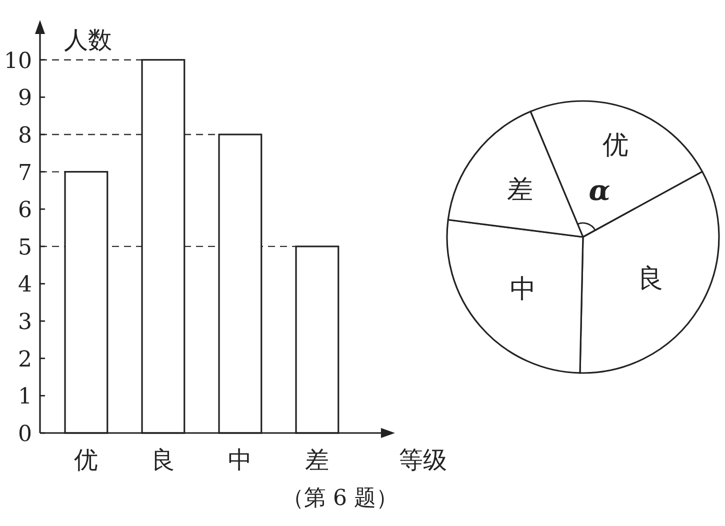 The height and width of the screenshot is (526, 725). Describe the element at coordinates (25, 285) in the screenshot. I see `y-tick-label: 4` at that location.